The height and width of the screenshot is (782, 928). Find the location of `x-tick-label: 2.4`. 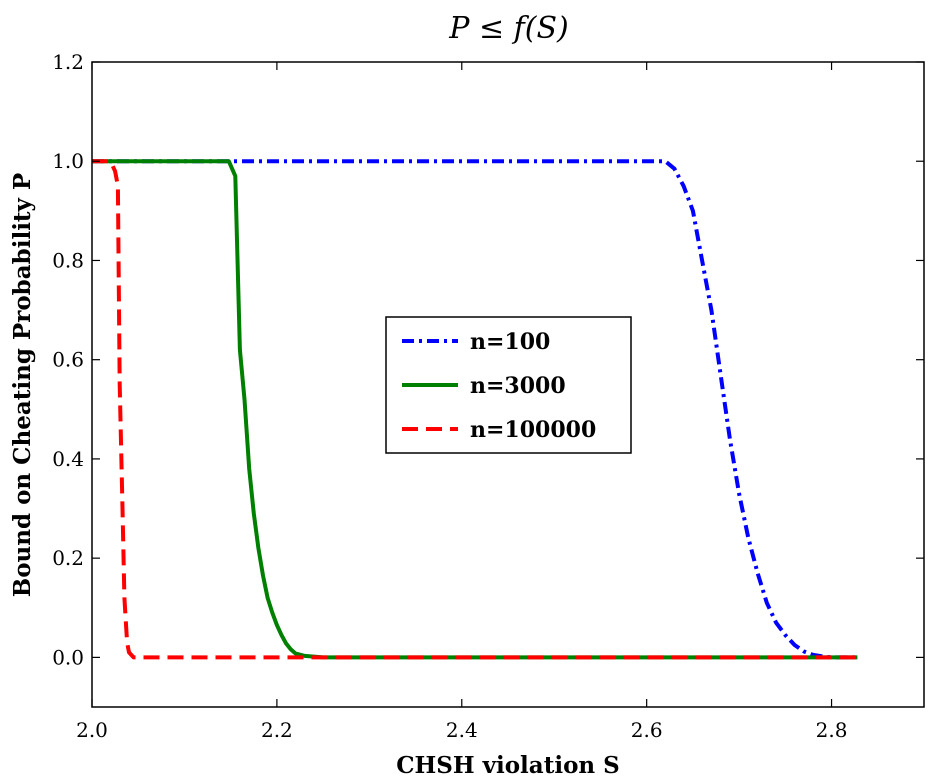

x-tick-label: 2.4 is located at coordinates (462, 730).